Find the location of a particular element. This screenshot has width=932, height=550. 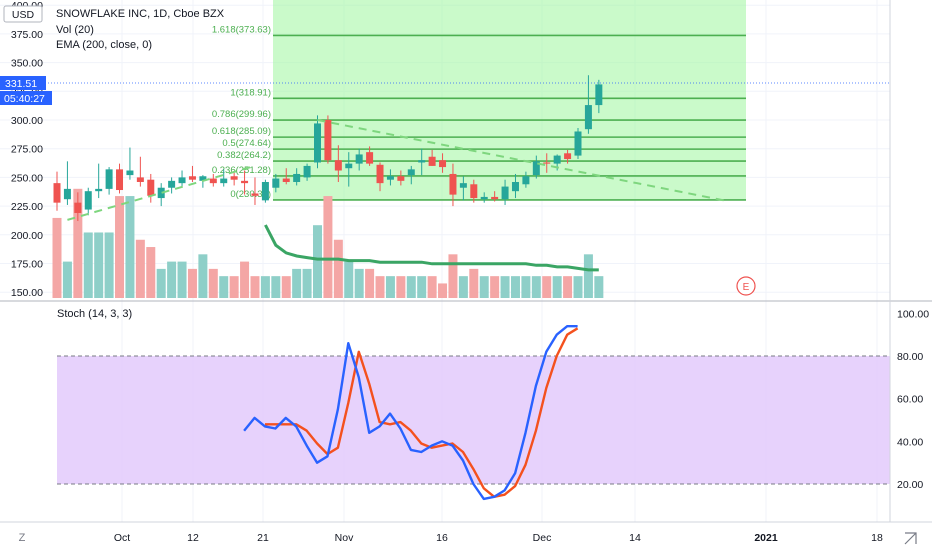

last-price-tag: 331.51 is located at coordinates (23, 83).